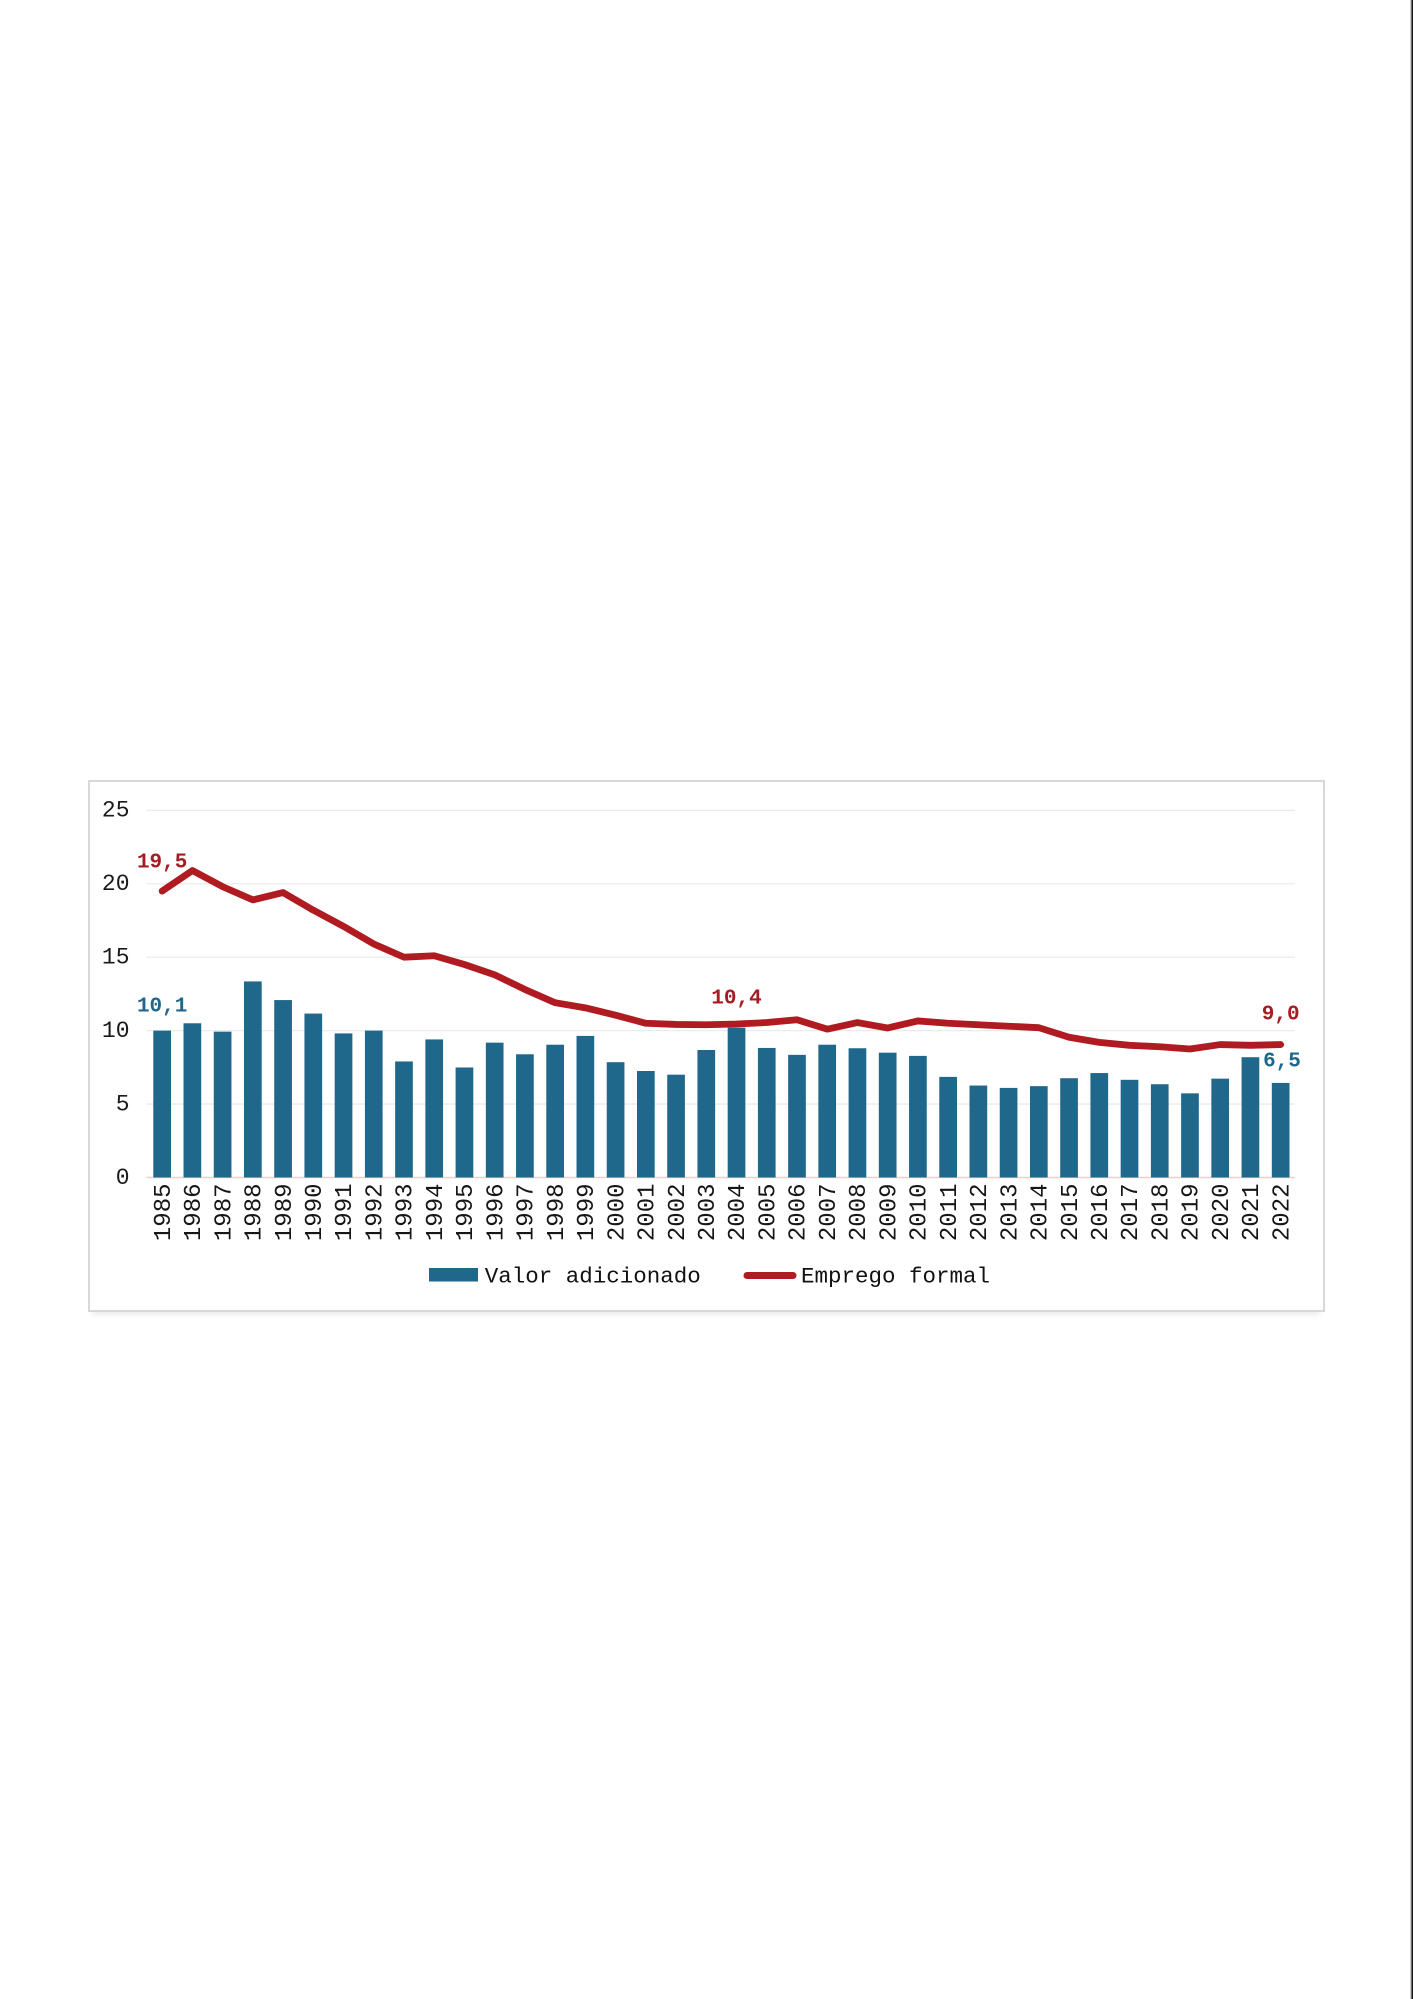 Image resolution: width=1413 pixels, height=1999 pixels. I want to click on svg-text: 1987, so click(224, 1213).